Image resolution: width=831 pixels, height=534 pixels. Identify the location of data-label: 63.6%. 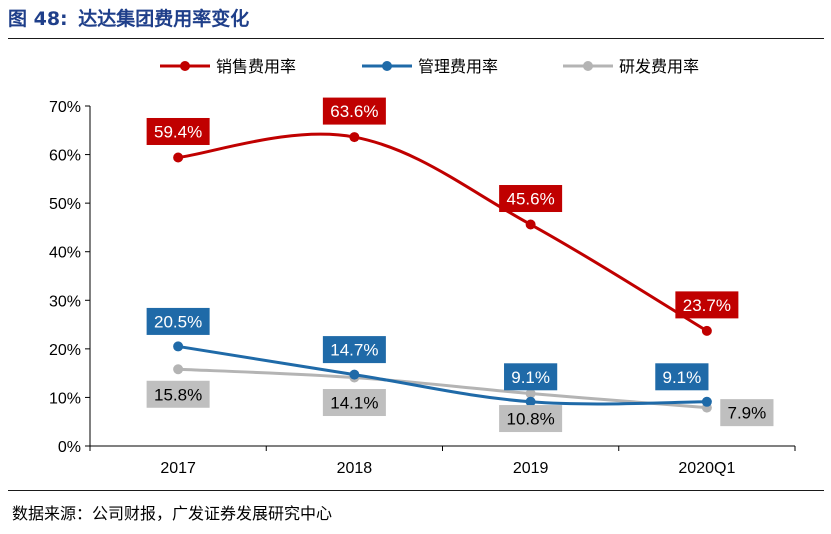
(354, 111).